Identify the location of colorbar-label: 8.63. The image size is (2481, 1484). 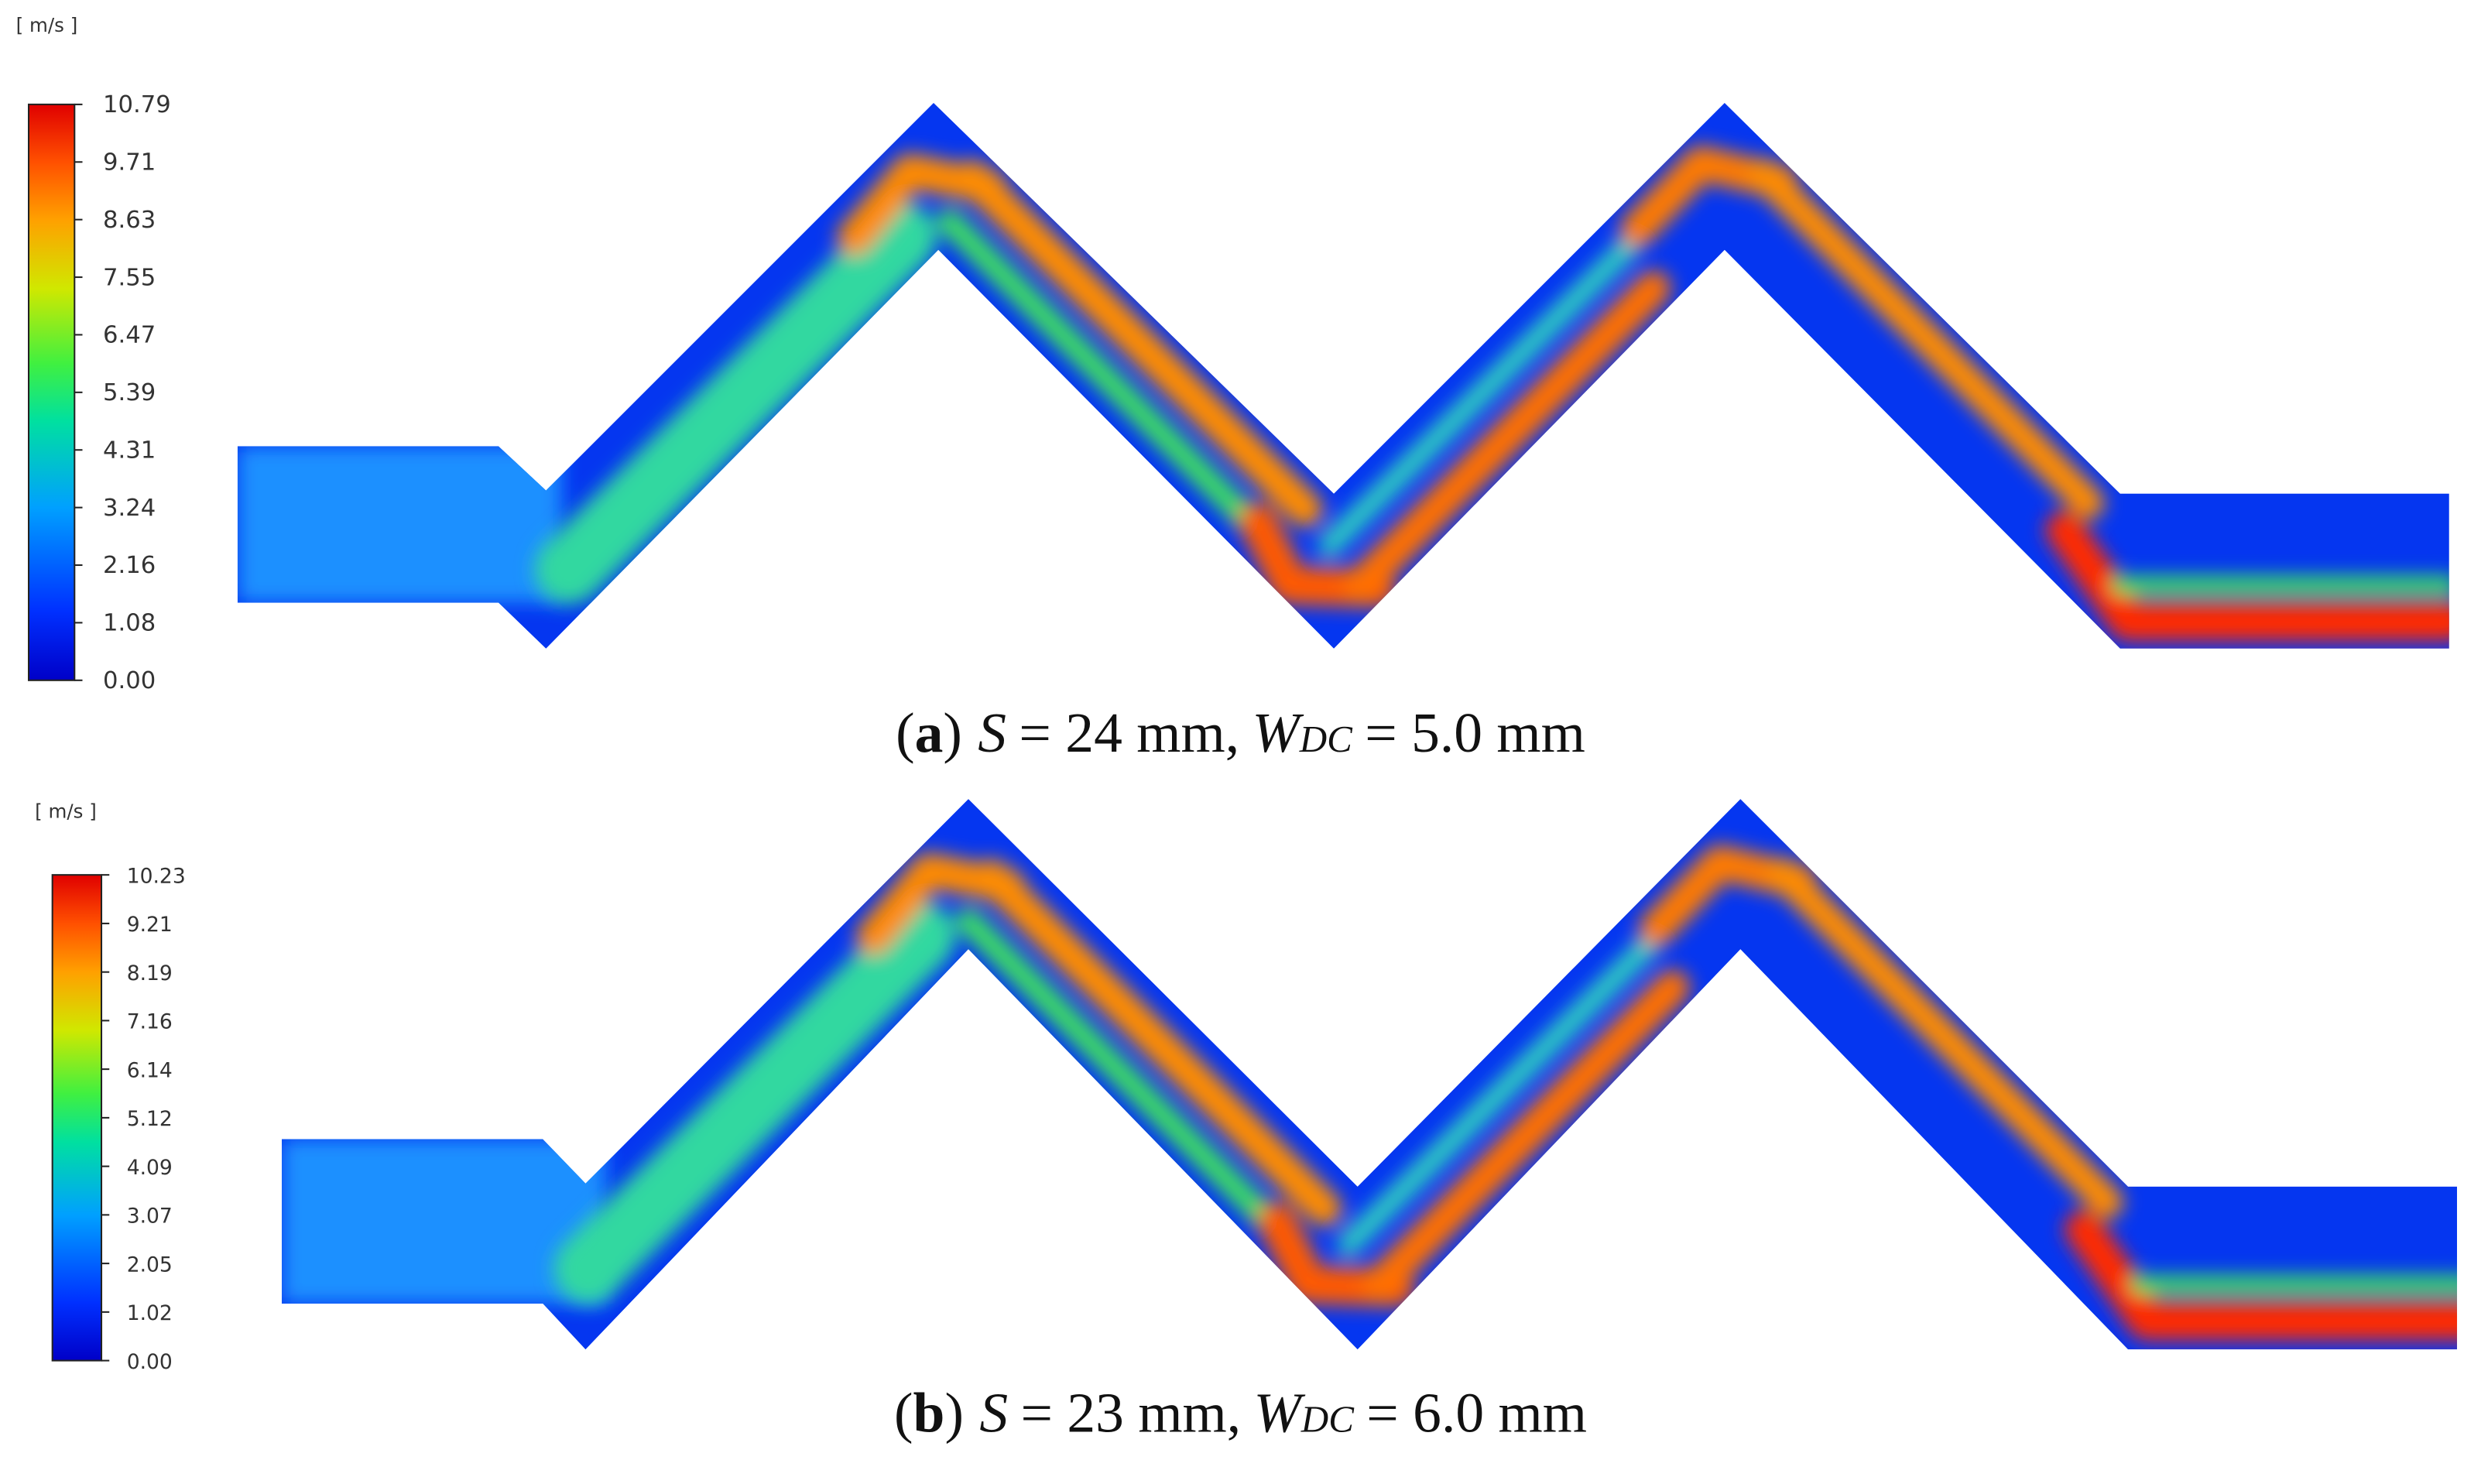
(129, 220).